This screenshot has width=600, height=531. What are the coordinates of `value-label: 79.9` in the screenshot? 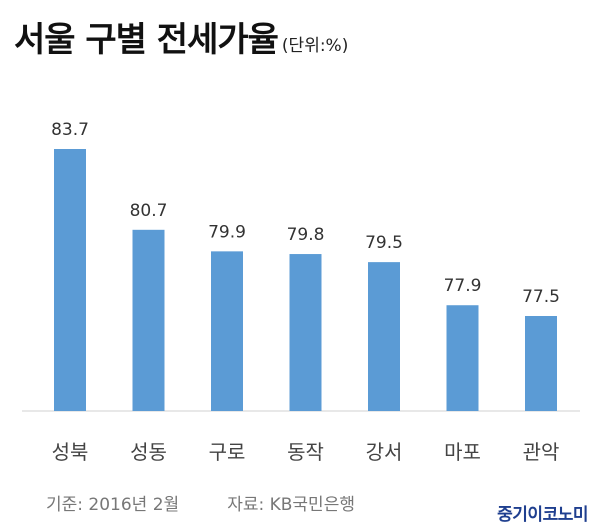 It's located at (227, 232).